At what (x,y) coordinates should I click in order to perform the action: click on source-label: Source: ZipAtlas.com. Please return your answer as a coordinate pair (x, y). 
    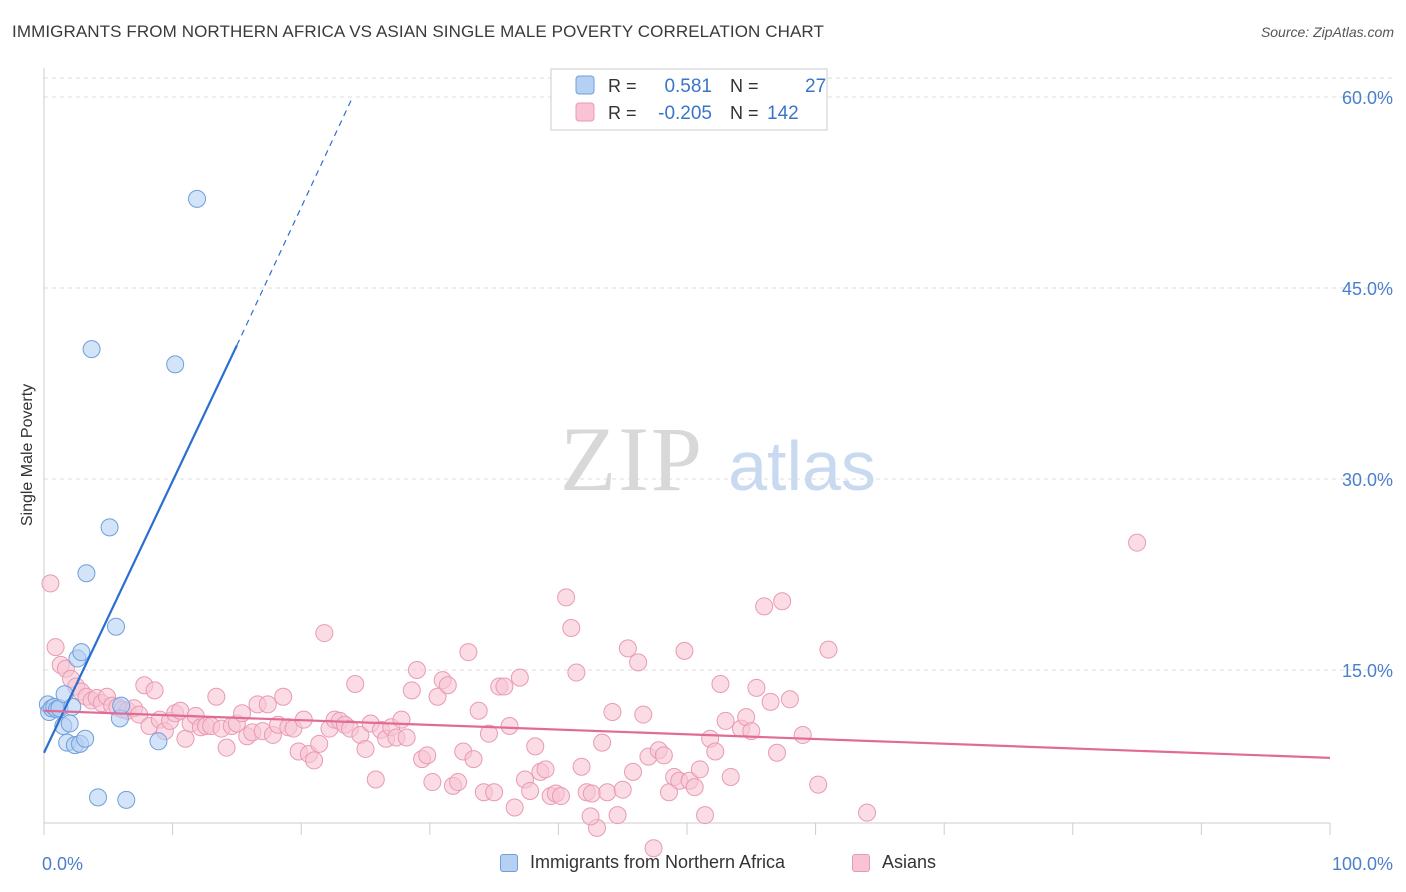
    Looking at the image, I should click on (1327, 32).